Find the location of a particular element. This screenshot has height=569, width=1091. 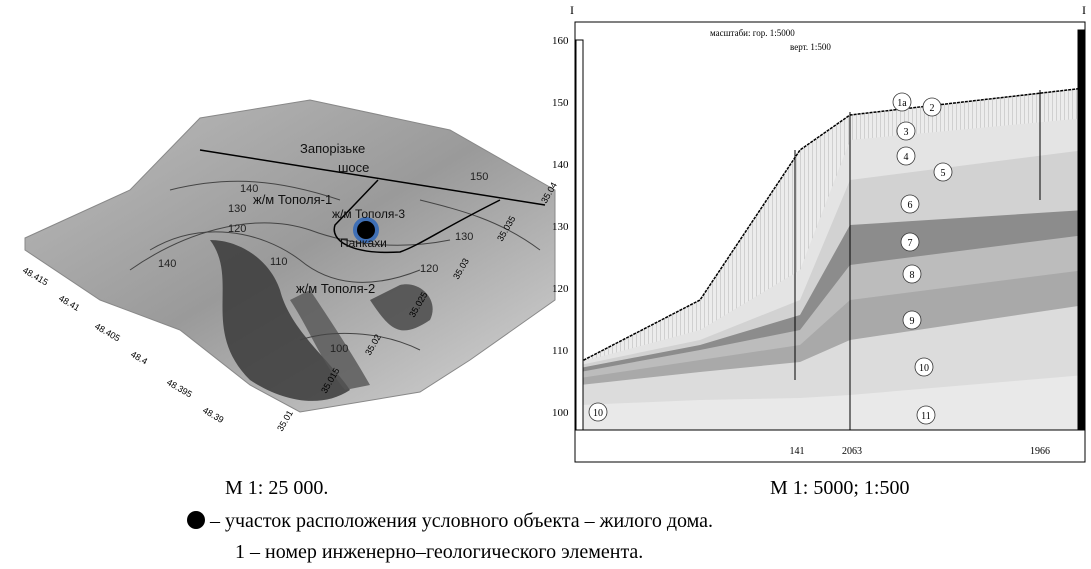

lat-tick-label: 48.39 is located at coordinates (213, 415).